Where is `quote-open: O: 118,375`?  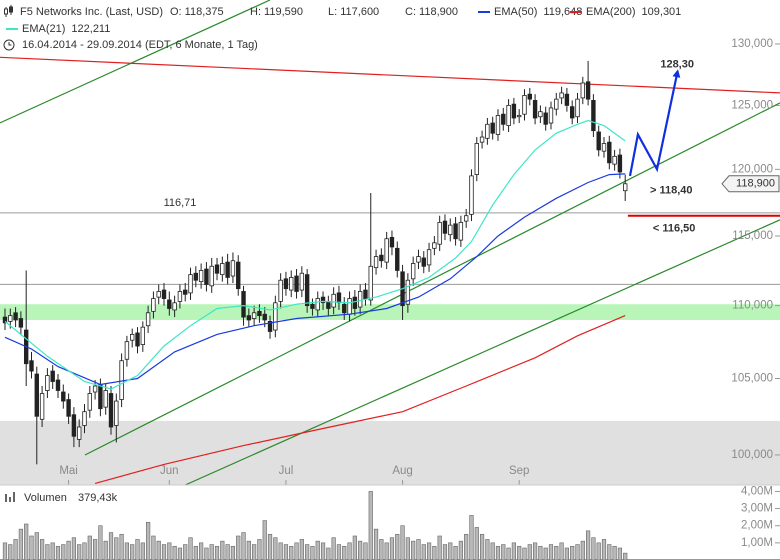 quote-open: O: 118,375 is located at coordinates (197, 12).